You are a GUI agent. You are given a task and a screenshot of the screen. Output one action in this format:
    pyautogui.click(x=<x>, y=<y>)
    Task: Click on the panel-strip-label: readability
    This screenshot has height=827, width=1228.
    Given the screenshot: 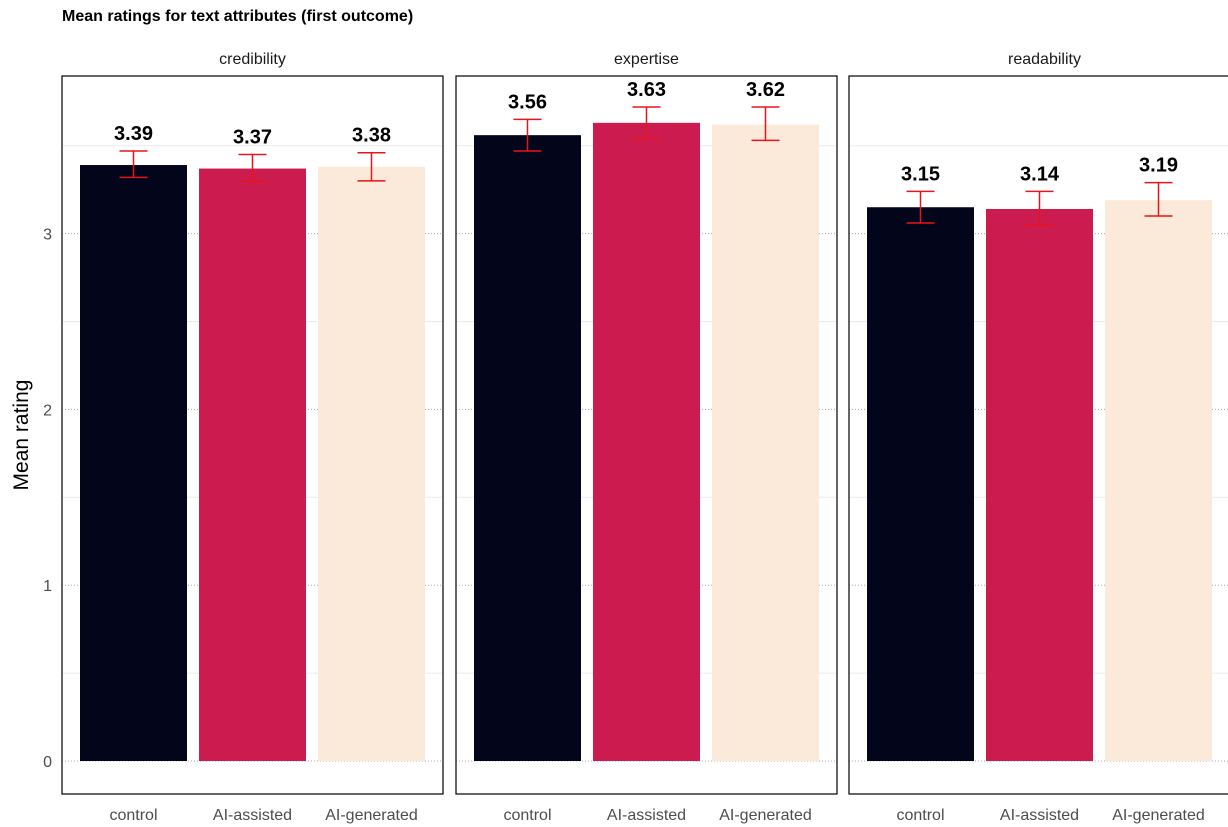 What is the action you would take?
    pyautogui.click(x=1044, y=59)
    